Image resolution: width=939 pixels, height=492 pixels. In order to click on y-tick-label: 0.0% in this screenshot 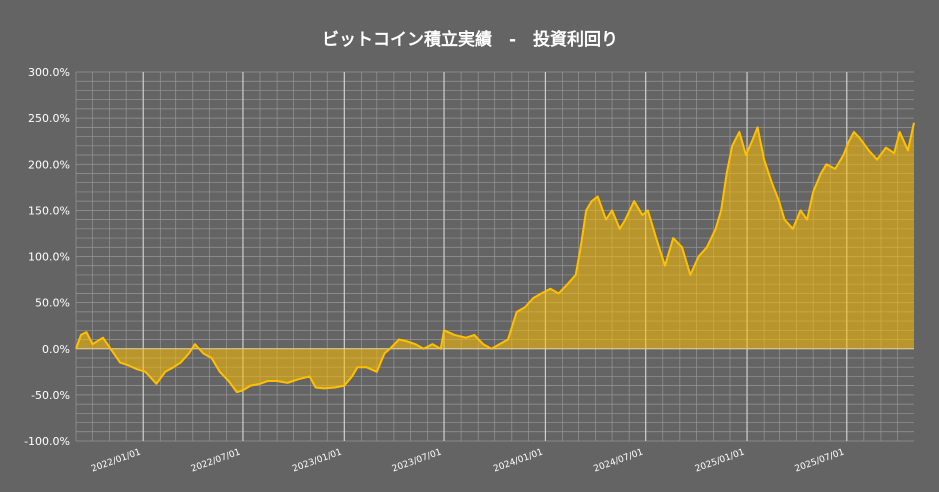, I will do `click(56, 349)`.